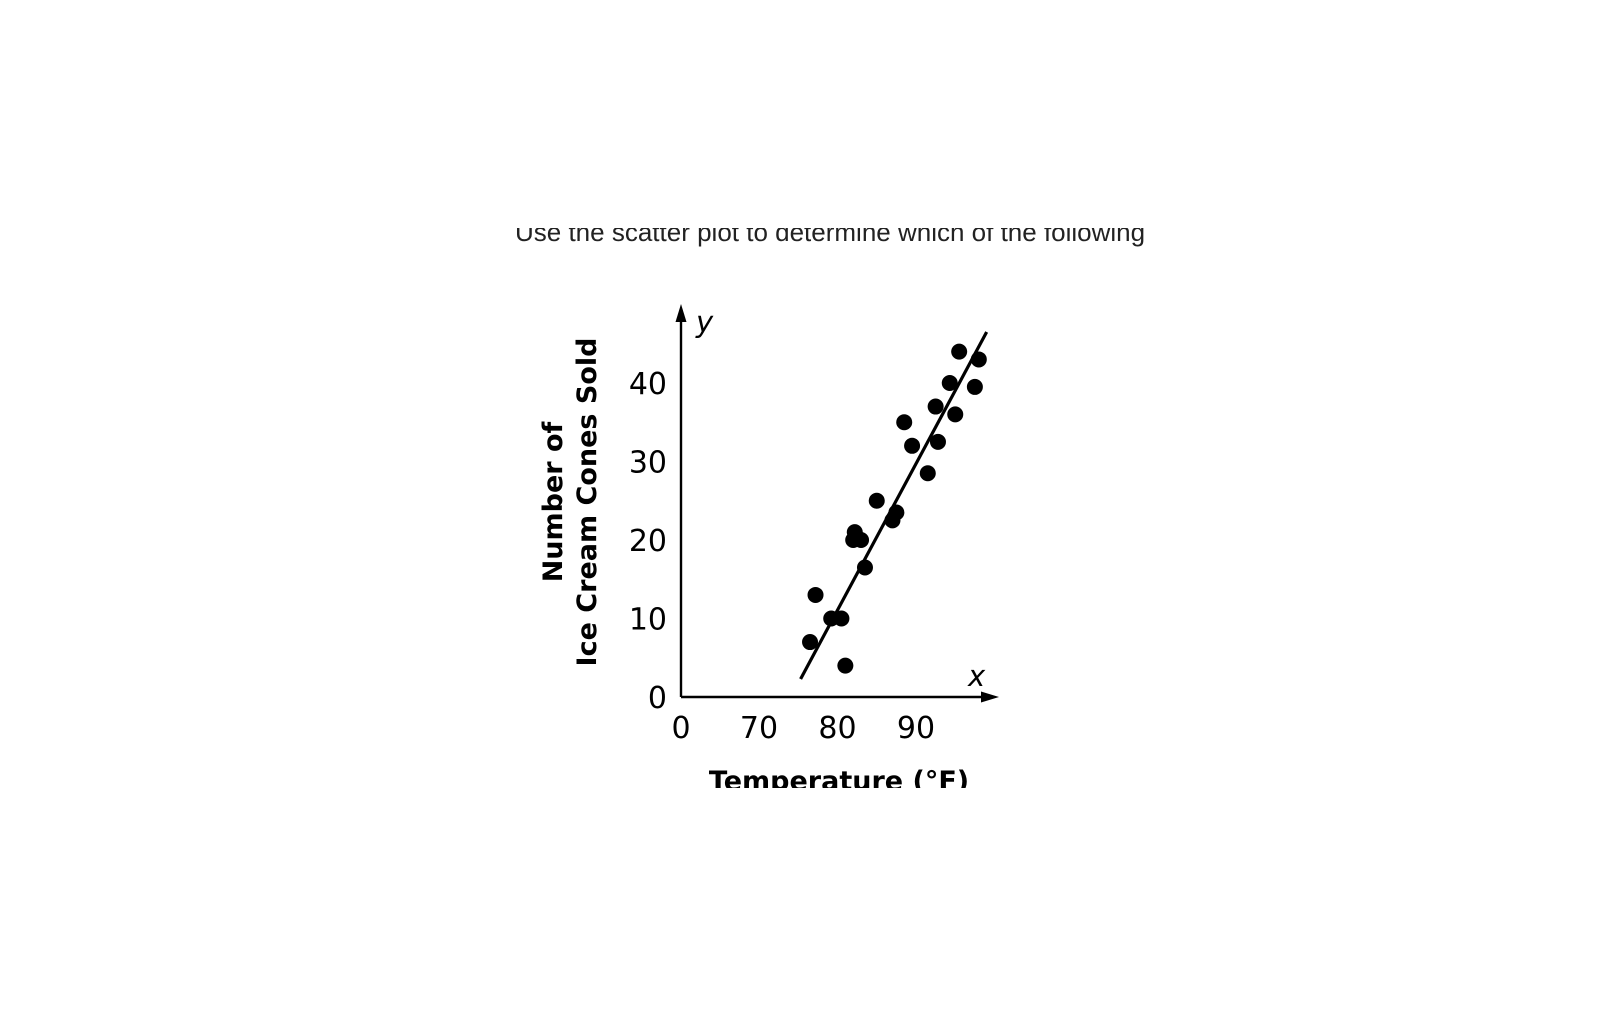  What do you see at coordinates (648, 384) in the screenshot?
I see `y-tick-label: 40` at bounding box center [648, 384].